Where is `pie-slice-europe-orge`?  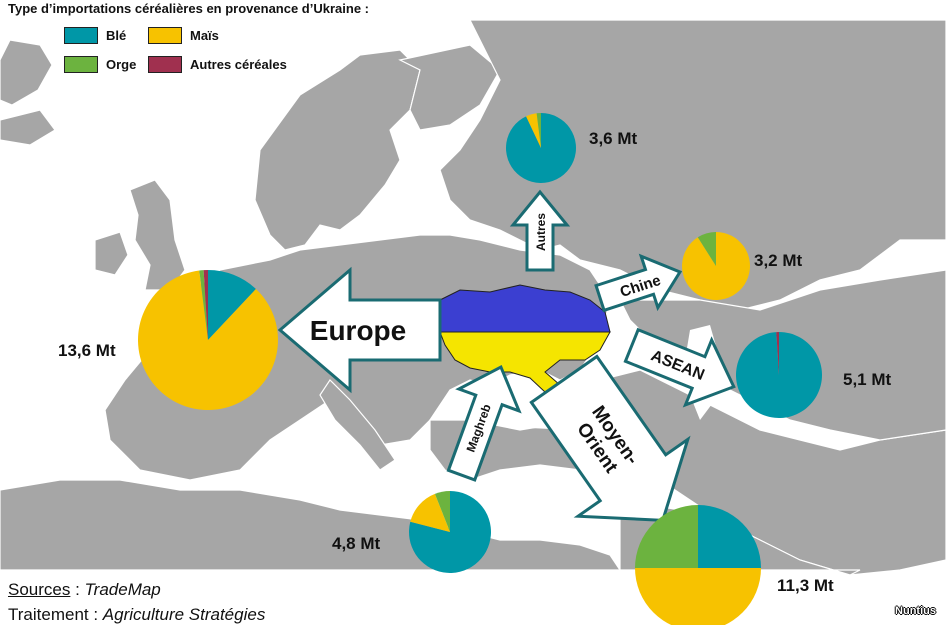 pie-slice-europe-orge is located at coordinates (203, 305).